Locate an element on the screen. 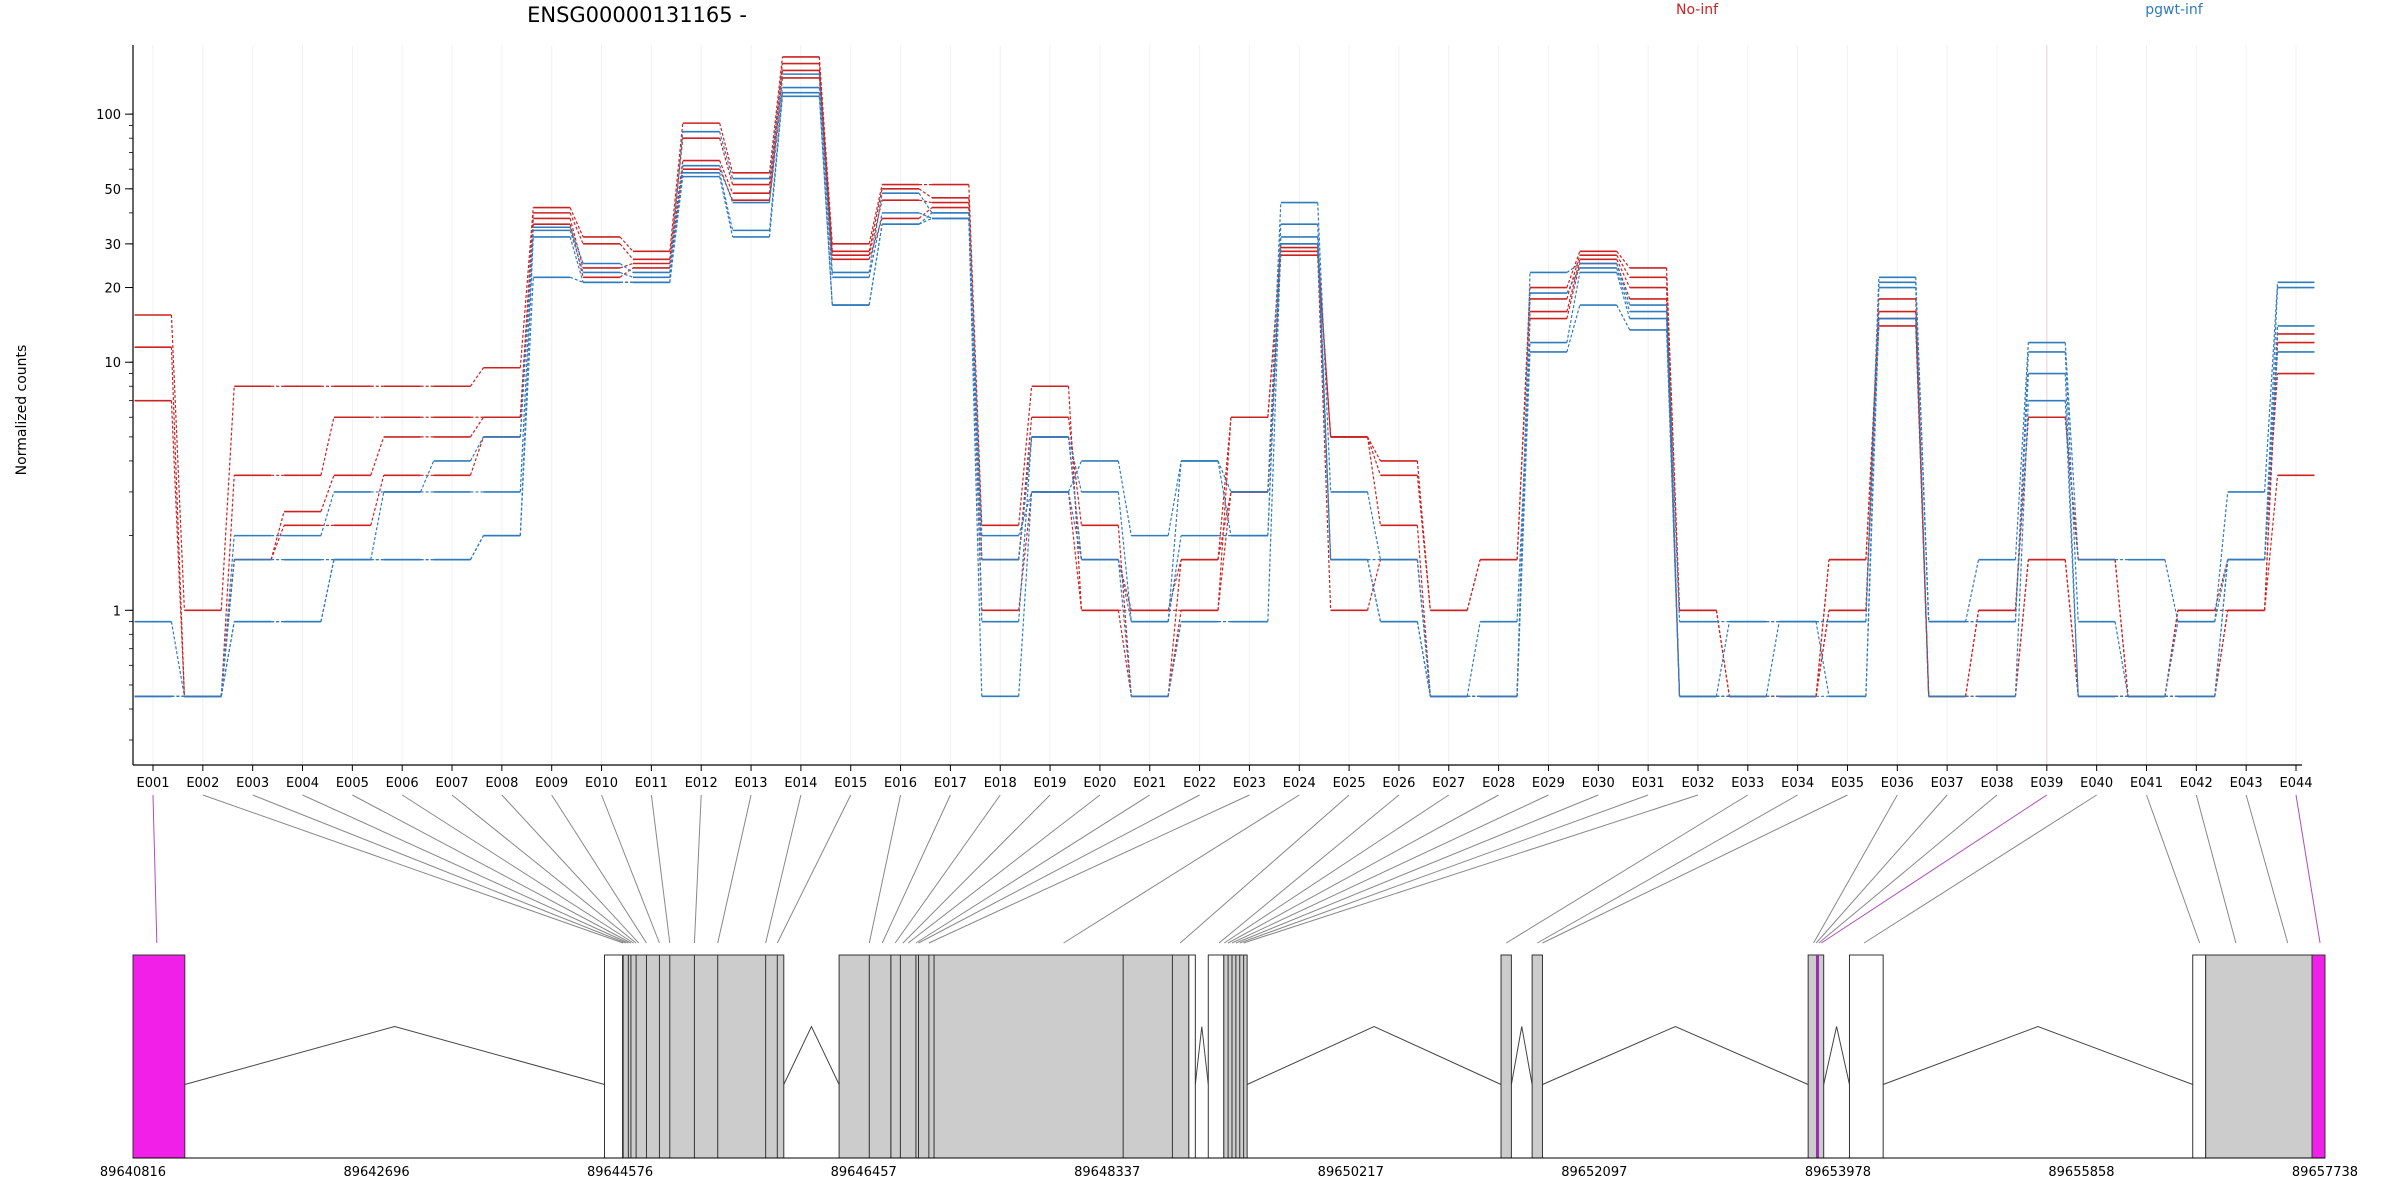  x-tick-label: E003 is located at coordinates (252, 783).